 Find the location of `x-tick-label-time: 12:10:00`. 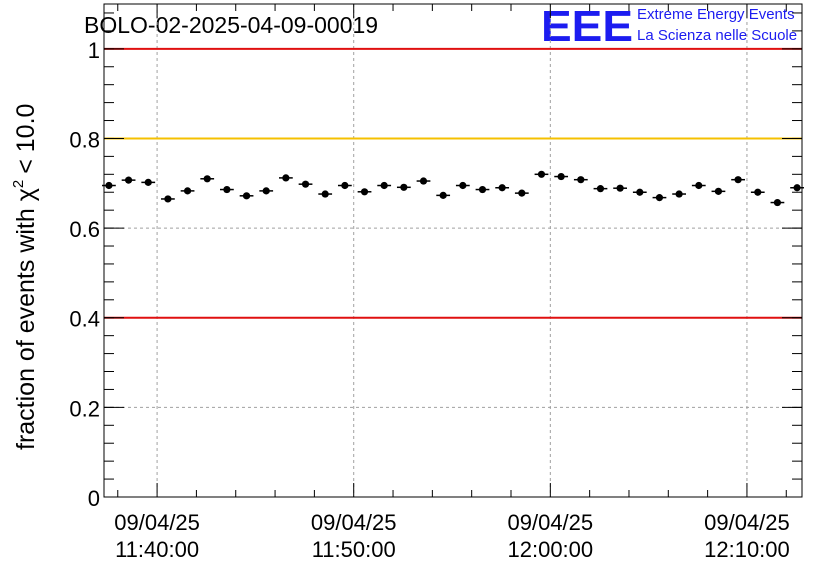

x-tick-label-time: 12:10:00 is located at coordinates (747, 549).